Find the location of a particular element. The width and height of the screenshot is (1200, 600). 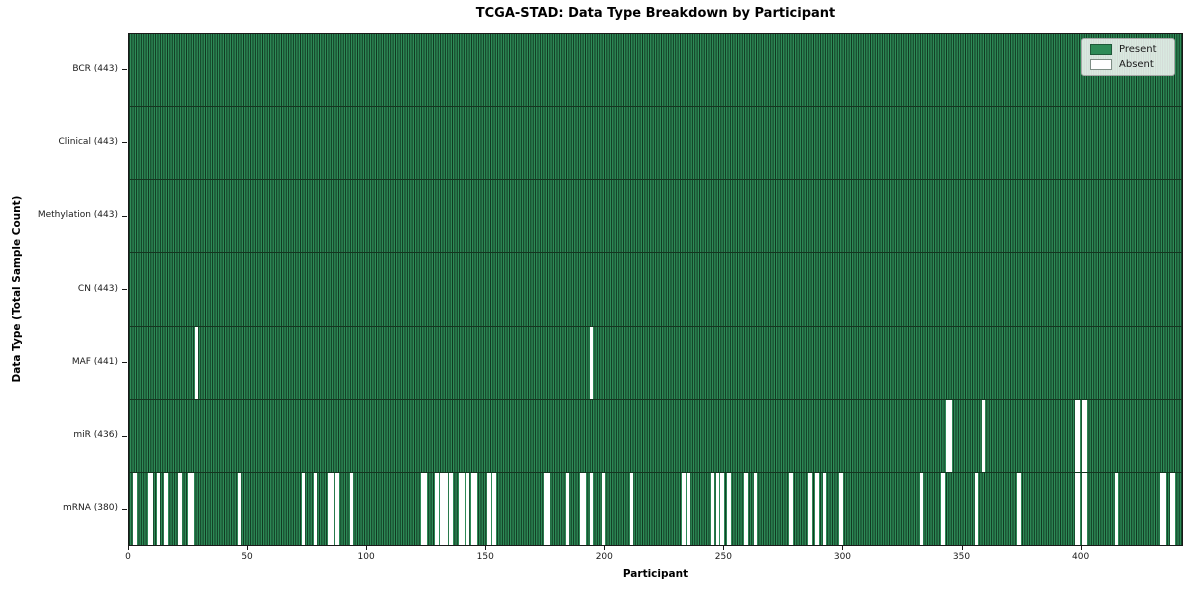

absent-stripe-mrna-p259 is located at coordinates (746, 508).